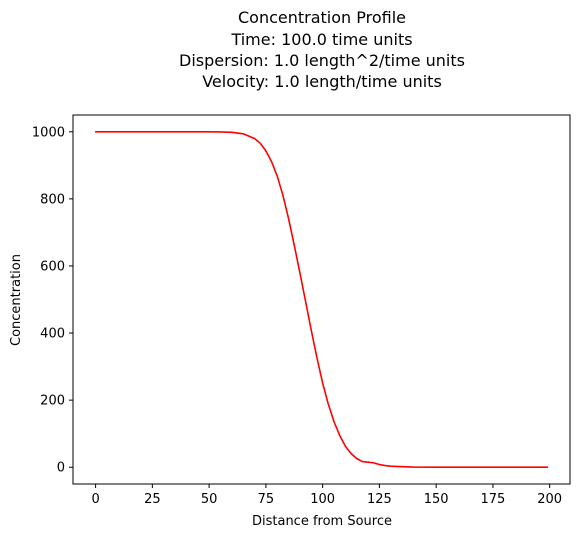  What do you see at coordinates (209, 499) in the screenshot?
I see `x-tick-label: 50` at bounding box center [209, 499].